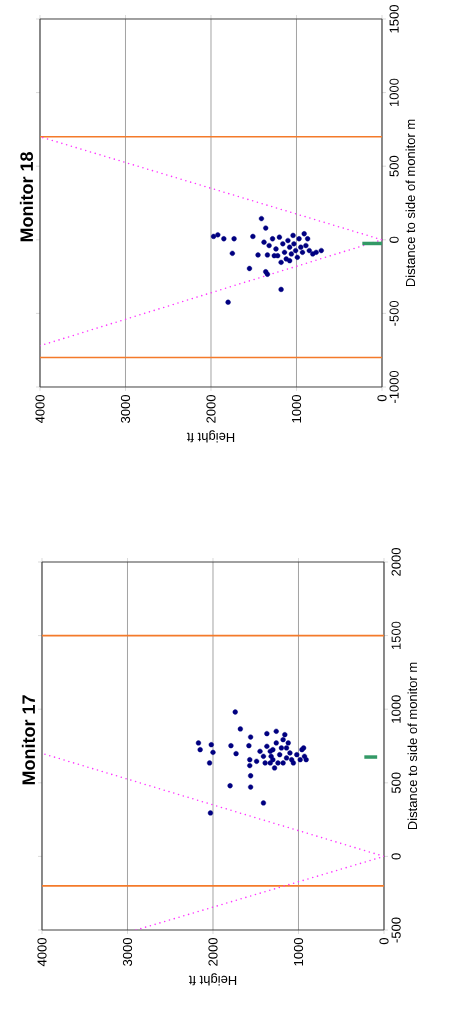 Image resolution: width=451 pixels, height=1021 pixels. Describe the element at coordinates (396, 562) in the screenshot. I see `y-tick-label: 2000` at that location.